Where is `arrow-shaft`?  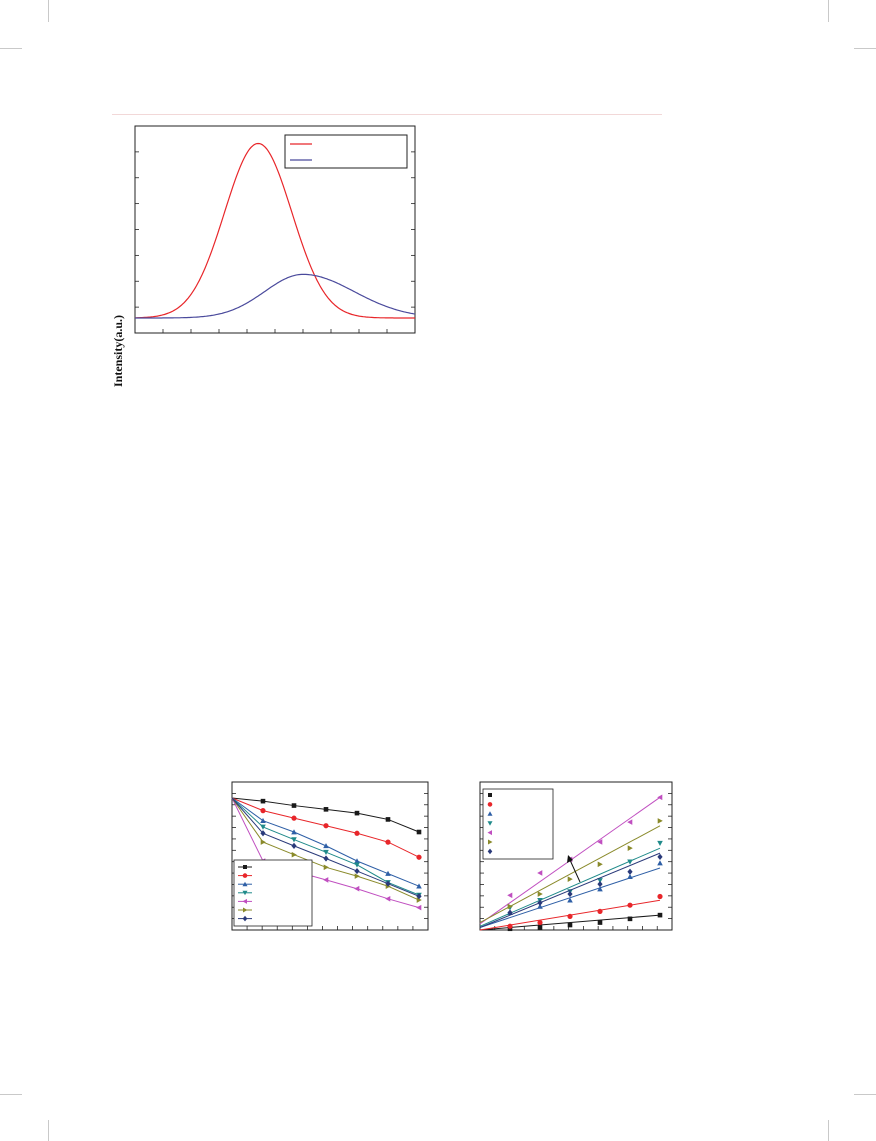 arrow-shaft is located at coordinates (575, 871).